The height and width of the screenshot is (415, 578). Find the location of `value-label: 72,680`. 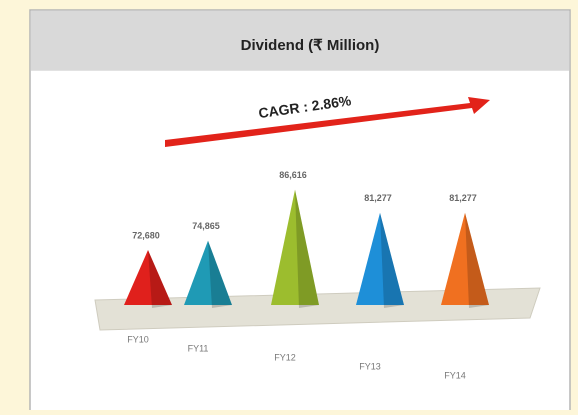

value-label: 72,680 is located at coordinates (146, 235).